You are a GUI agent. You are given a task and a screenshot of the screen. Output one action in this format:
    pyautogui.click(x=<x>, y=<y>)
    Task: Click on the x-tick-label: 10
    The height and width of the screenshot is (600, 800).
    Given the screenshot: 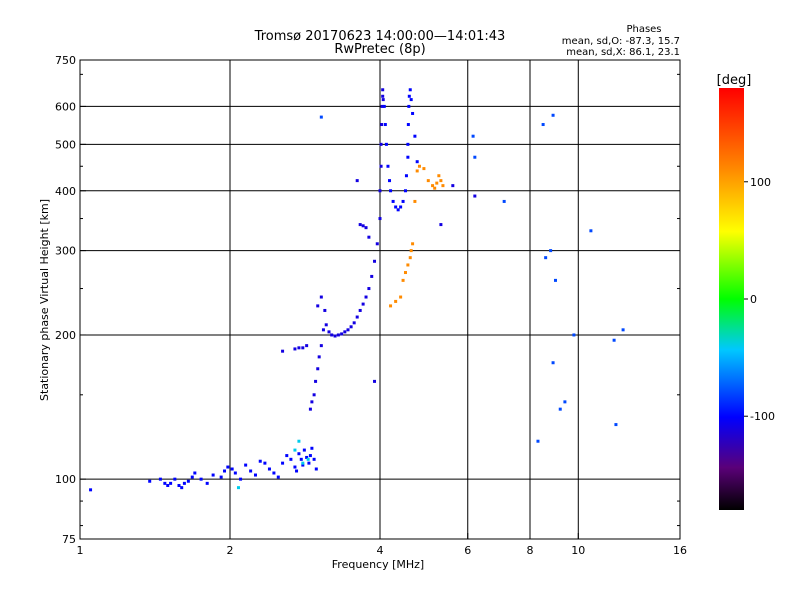 What is the action you would take?
    pyautogui.click(x=578, y=550)
    